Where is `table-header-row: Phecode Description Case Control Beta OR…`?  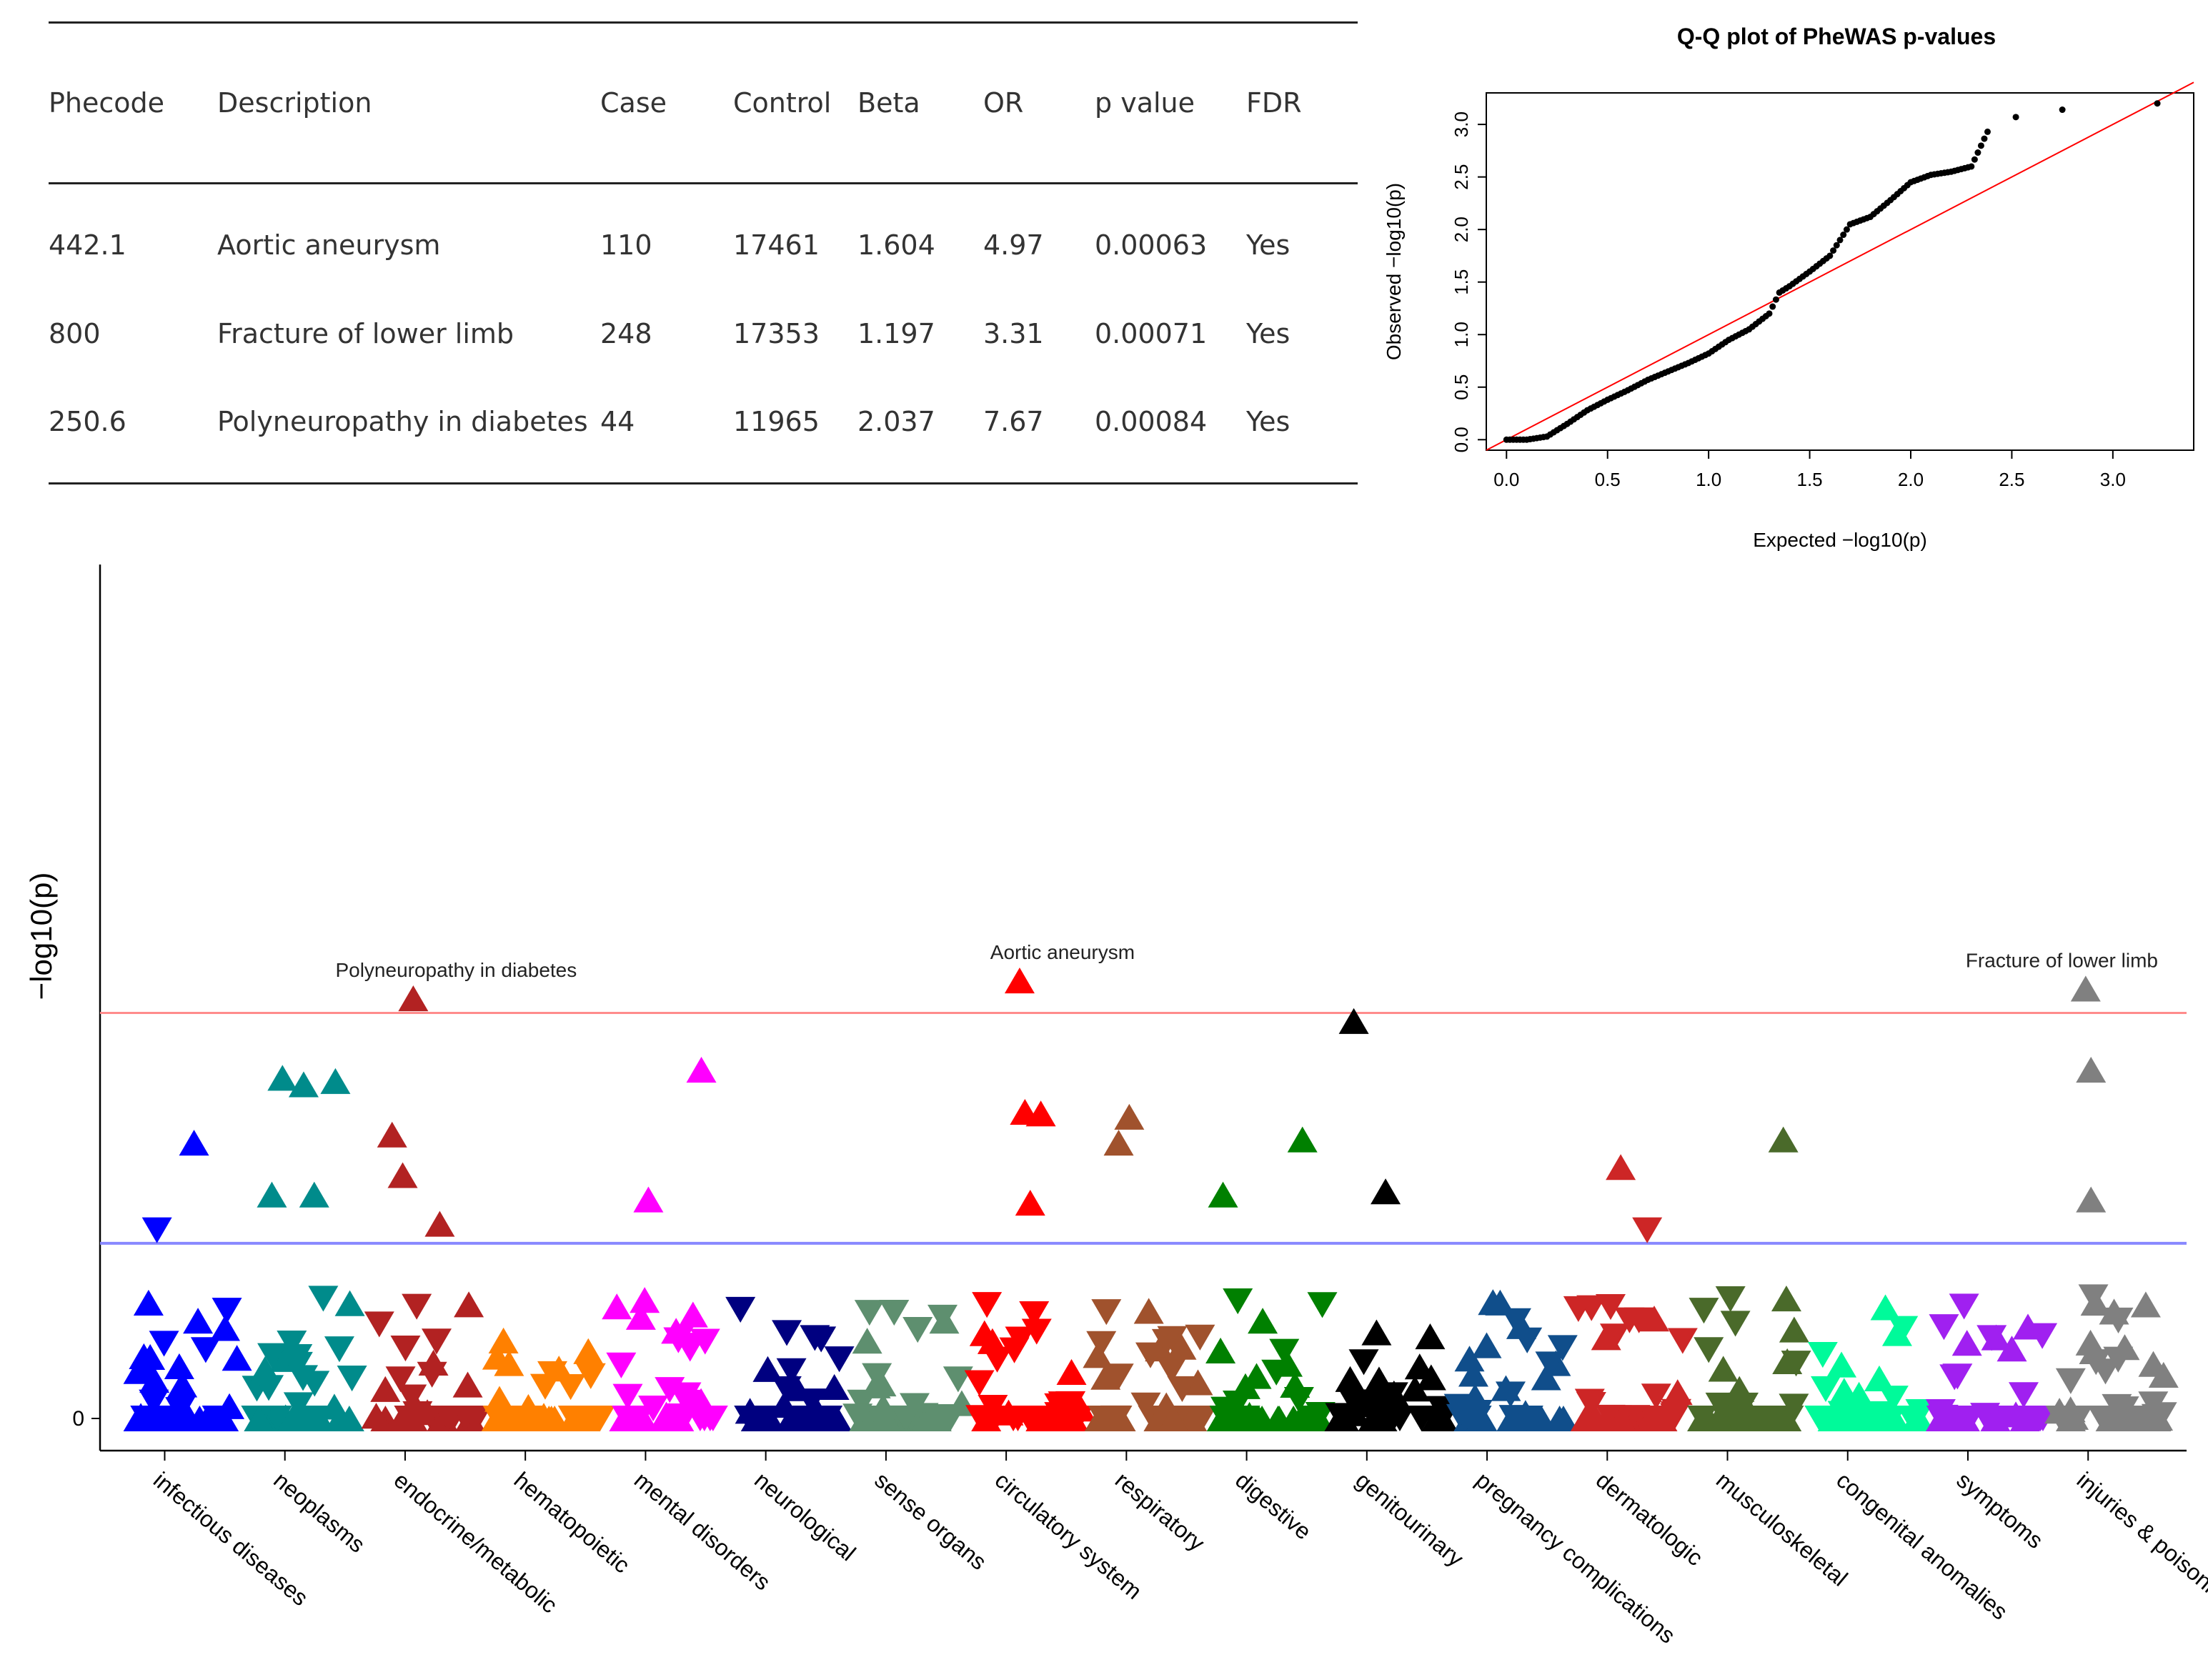
table-header-row: Phecode Description Case Control Beta OR… is located at coordinates (703, 103).